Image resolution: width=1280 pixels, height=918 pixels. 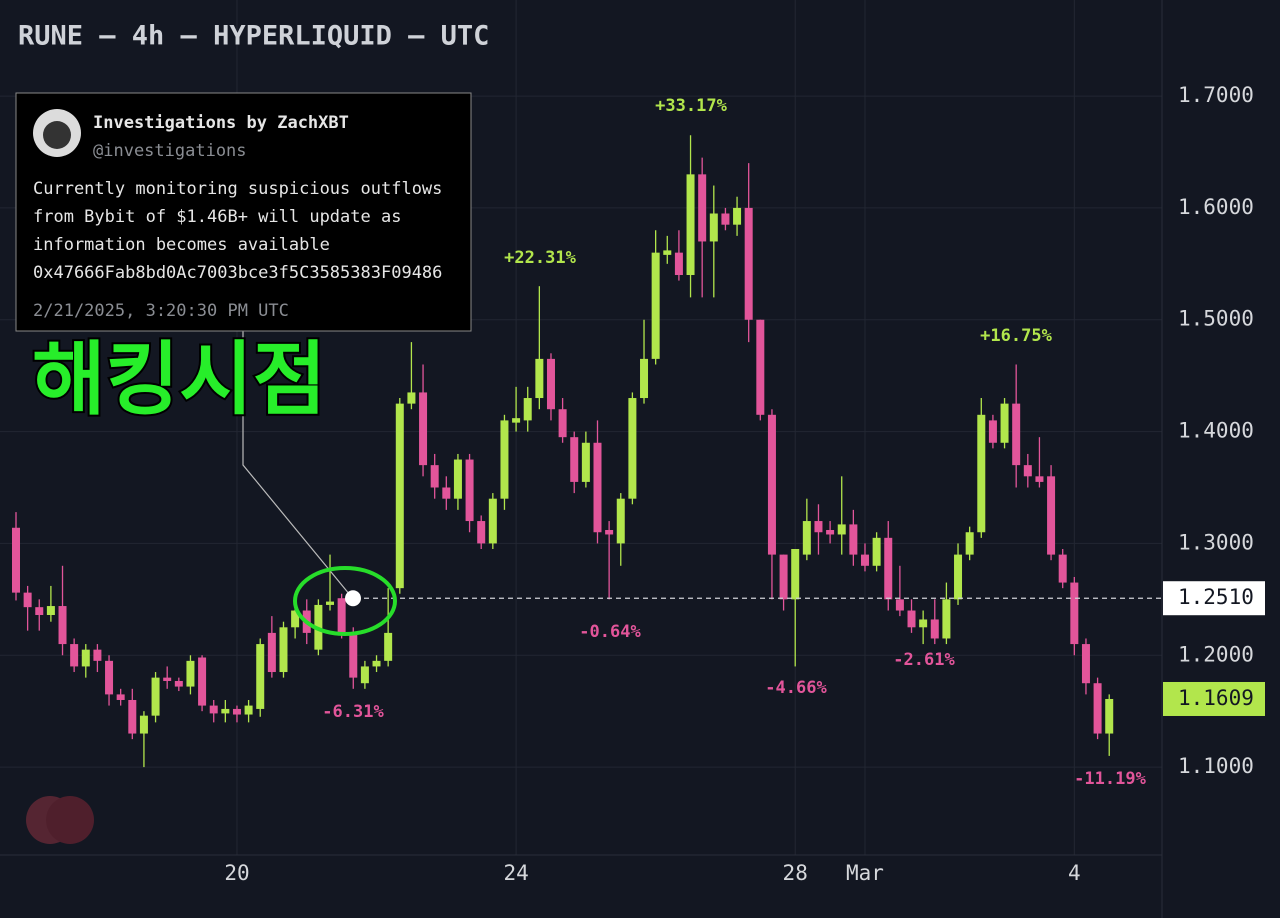 I want to click on highlight-ring, so click(x=345, y=601).